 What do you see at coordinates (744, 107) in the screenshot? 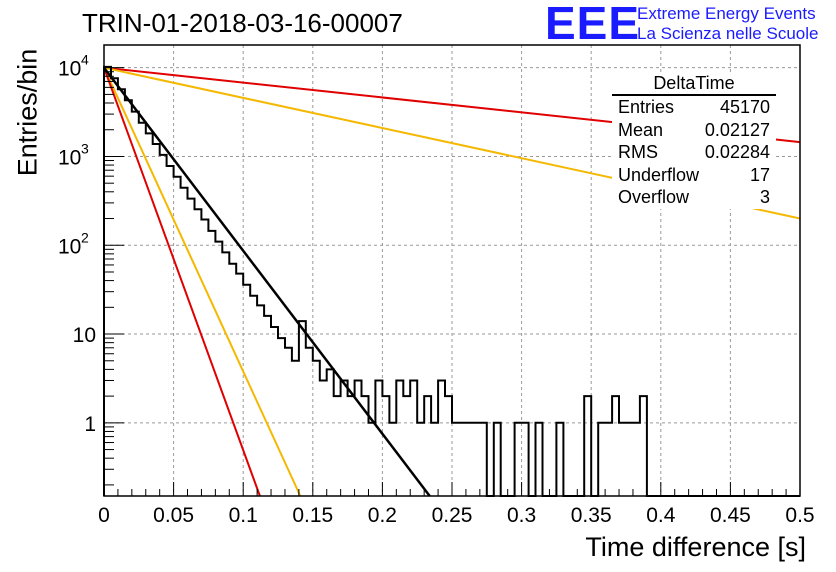
I see `stats-value: 45170` at bounding box center [744, 107].